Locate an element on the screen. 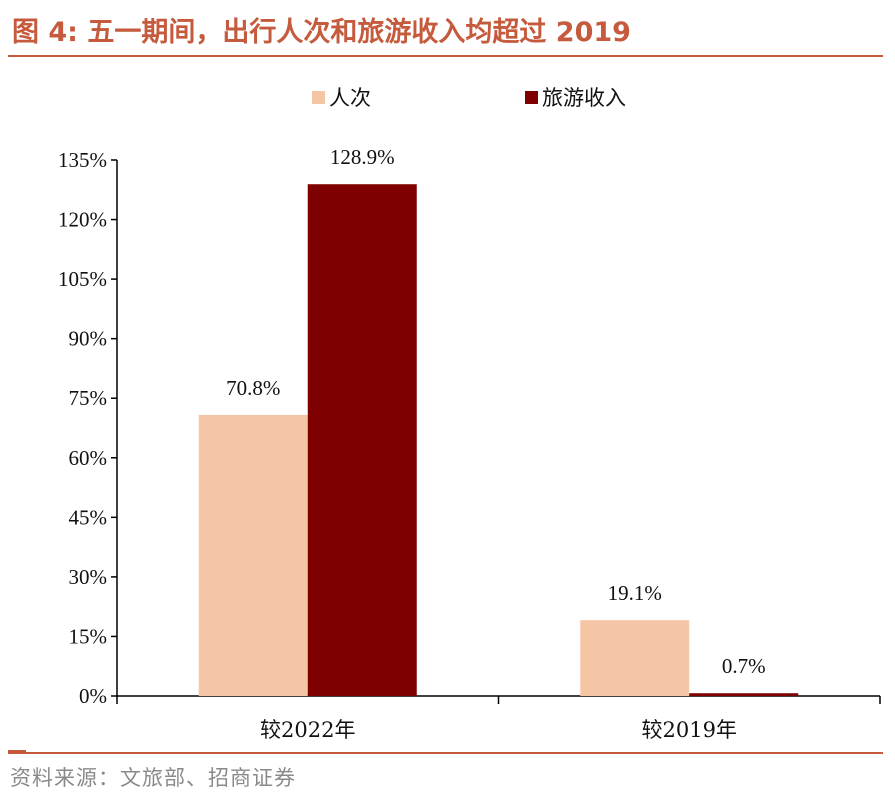 The width and height of the screenshot is (895, 799). title-divider is located at coordinates (445, 56).